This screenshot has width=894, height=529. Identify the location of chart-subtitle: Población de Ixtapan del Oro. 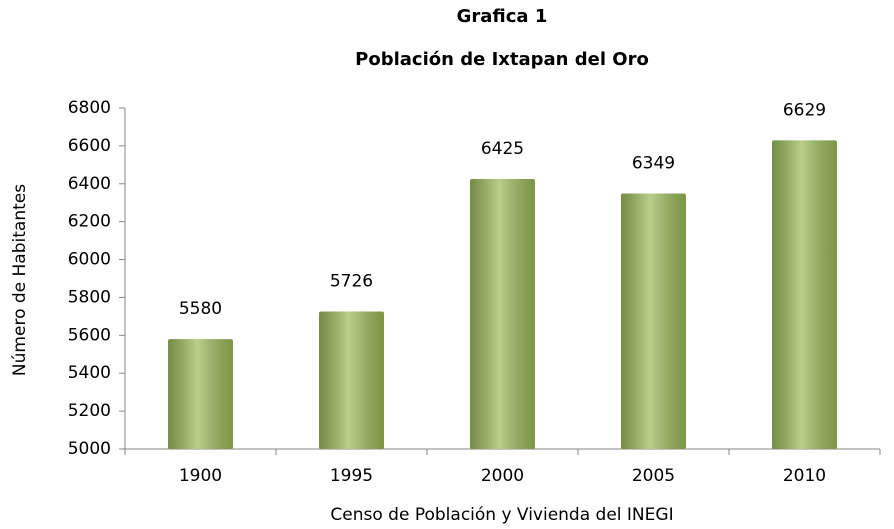
(502, 59).